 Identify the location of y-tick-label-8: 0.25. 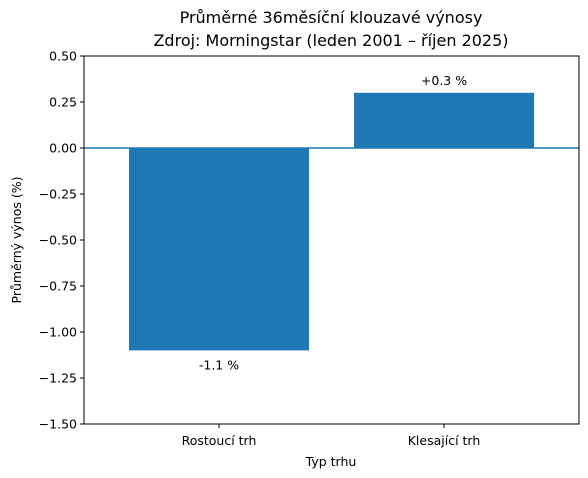
(63, 102).